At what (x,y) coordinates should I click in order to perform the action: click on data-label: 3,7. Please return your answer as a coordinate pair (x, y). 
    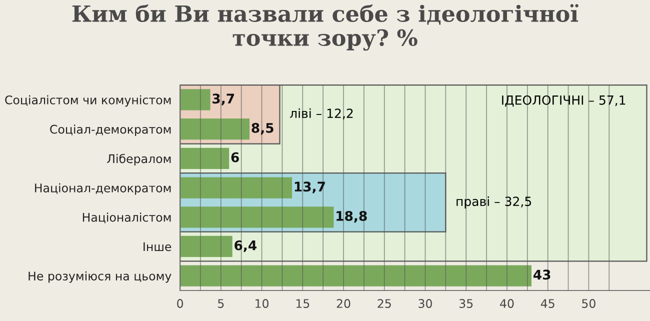
    Looking at the image, I should click on (223, 100).